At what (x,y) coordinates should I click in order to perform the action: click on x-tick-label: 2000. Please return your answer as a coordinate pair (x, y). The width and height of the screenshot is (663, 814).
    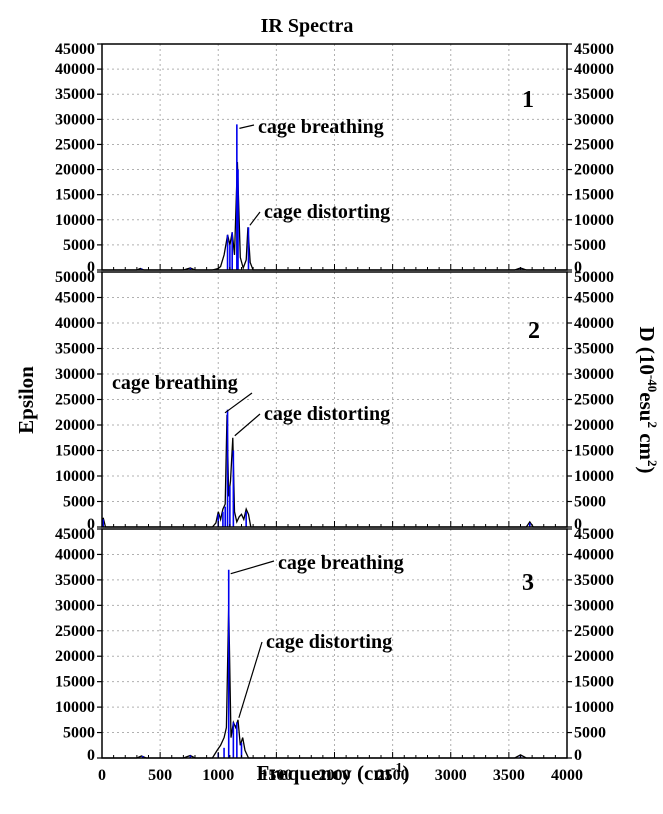
    Looking at the image, I should click on (335, 775).